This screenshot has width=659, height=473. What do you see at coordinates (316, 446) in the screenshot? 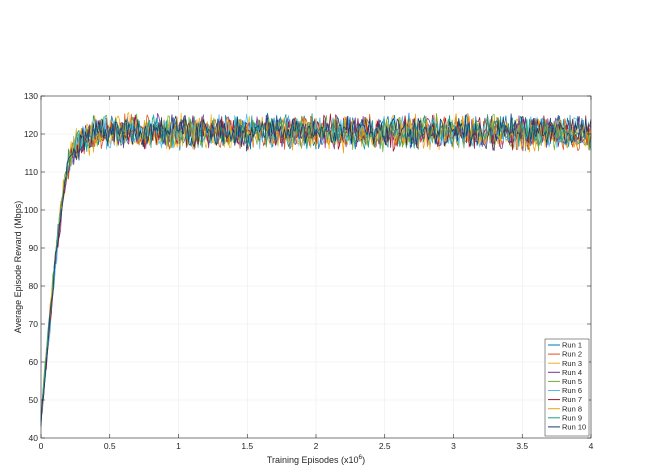
I see `x-tick-label: 2` at bounding box center [316, 446].